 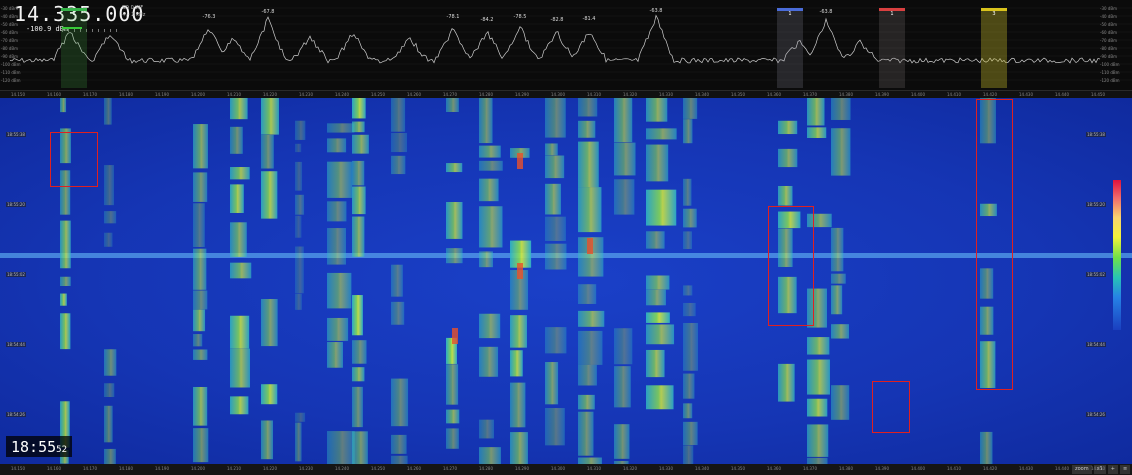 I want to click on channel-marker-2: 1, so click(x=790, y=48).